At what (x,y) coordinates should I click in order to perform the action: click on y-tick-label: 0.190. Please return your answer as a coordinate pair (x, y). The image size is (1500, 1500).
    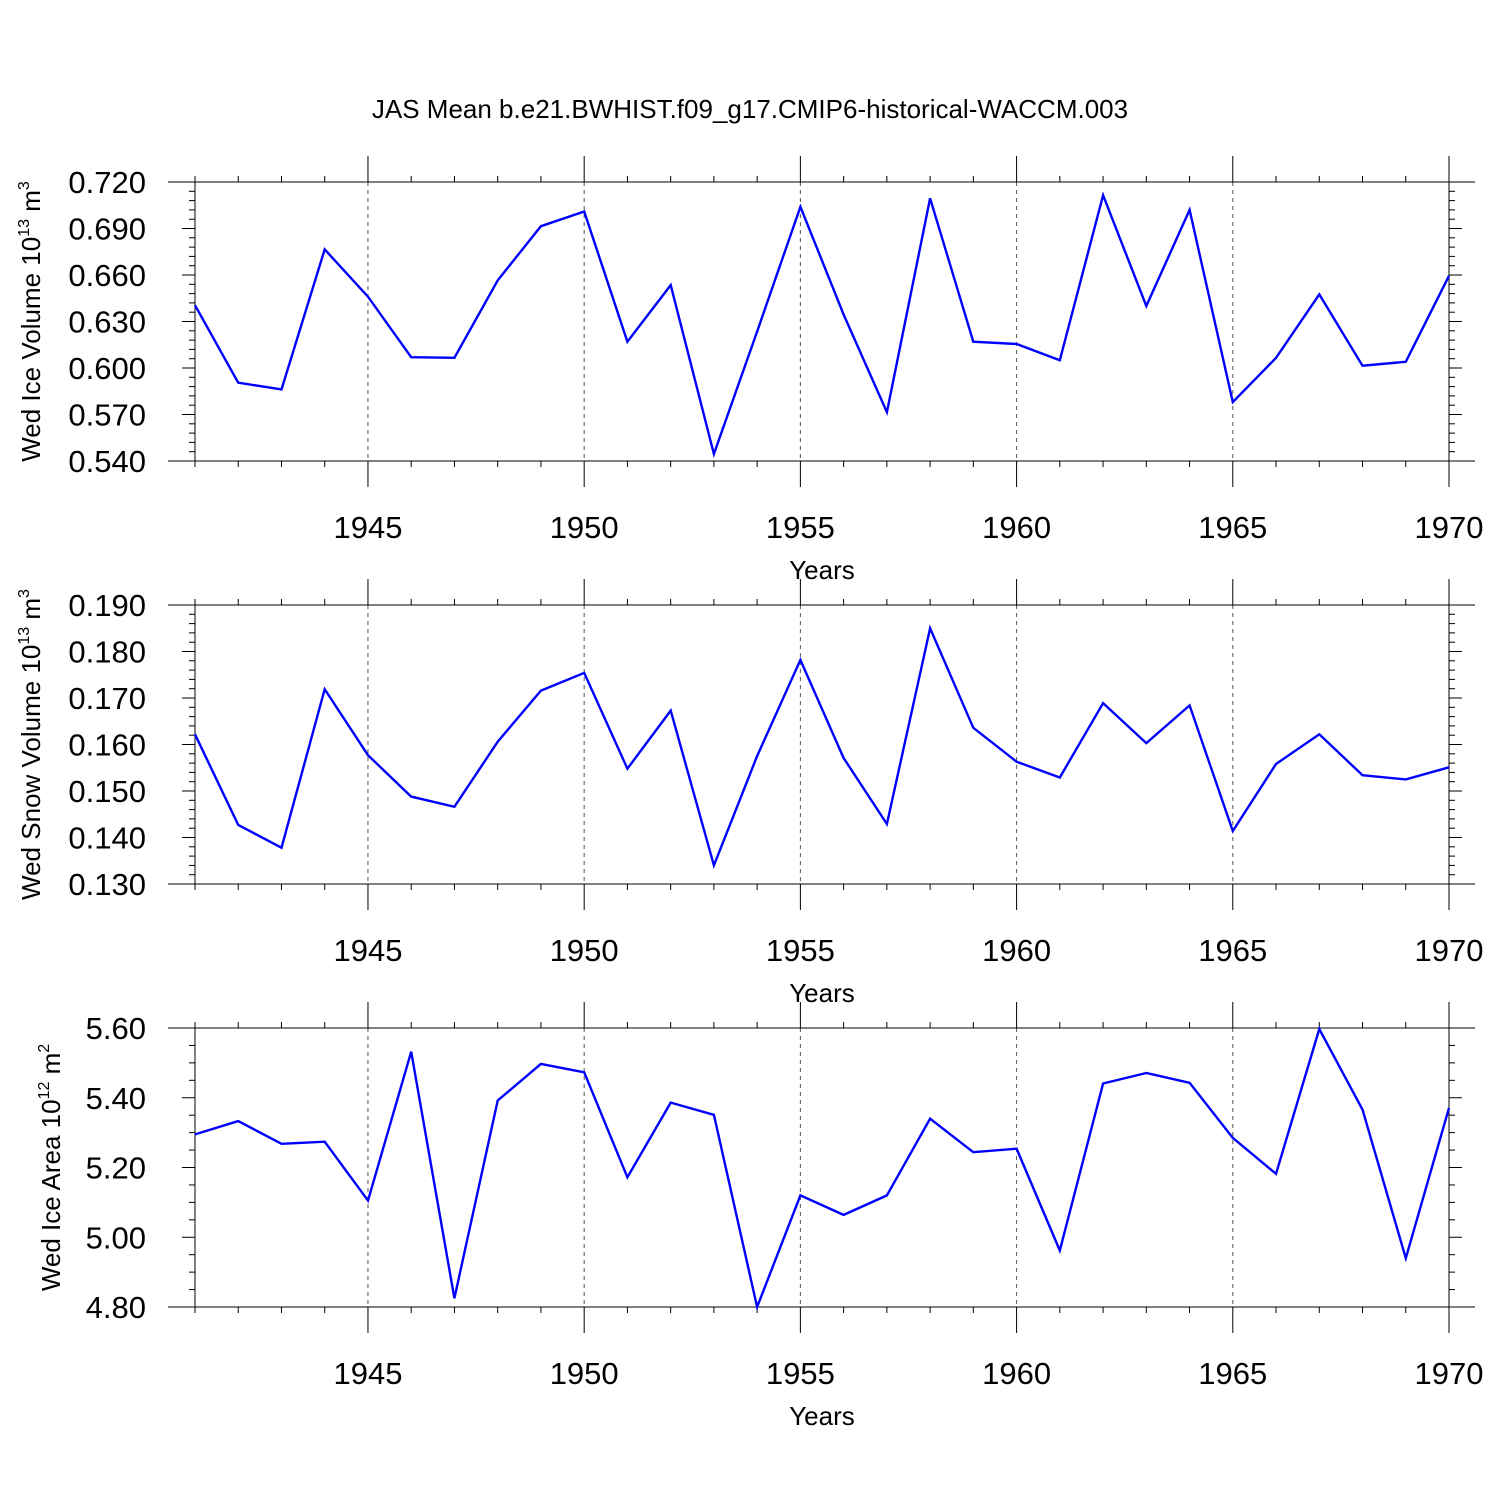
    Looking at the image, I should click on (107, 605).